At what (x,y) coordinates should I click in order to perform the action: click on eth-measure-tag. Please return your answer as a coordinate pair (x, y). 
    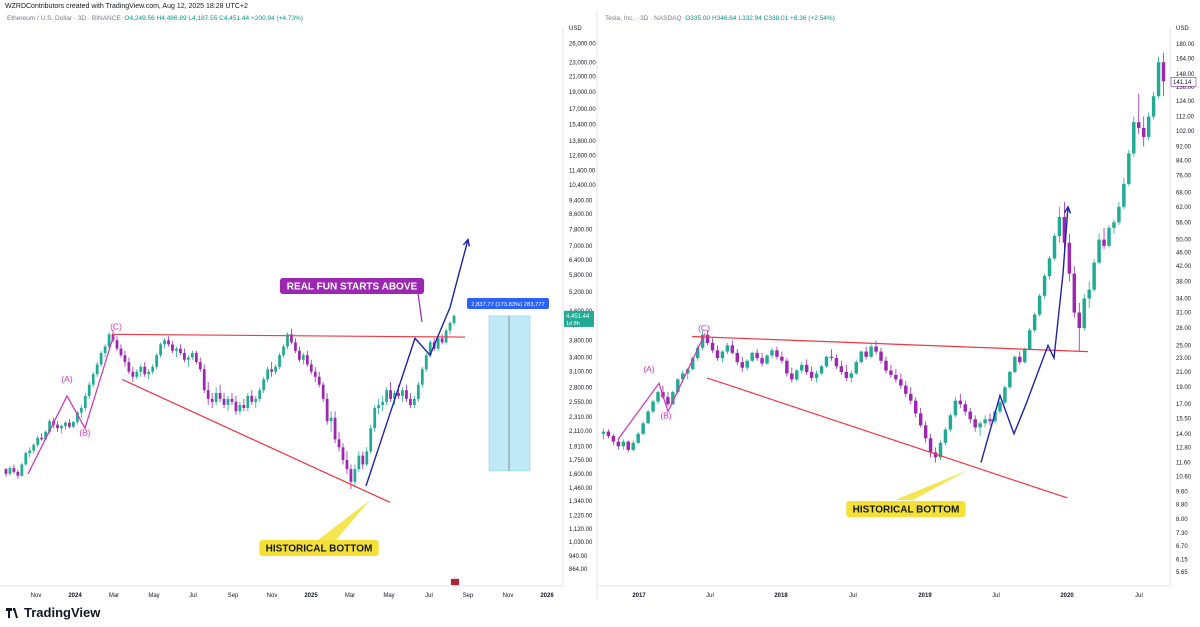
    Looking at the image, I should click on (508, 303).